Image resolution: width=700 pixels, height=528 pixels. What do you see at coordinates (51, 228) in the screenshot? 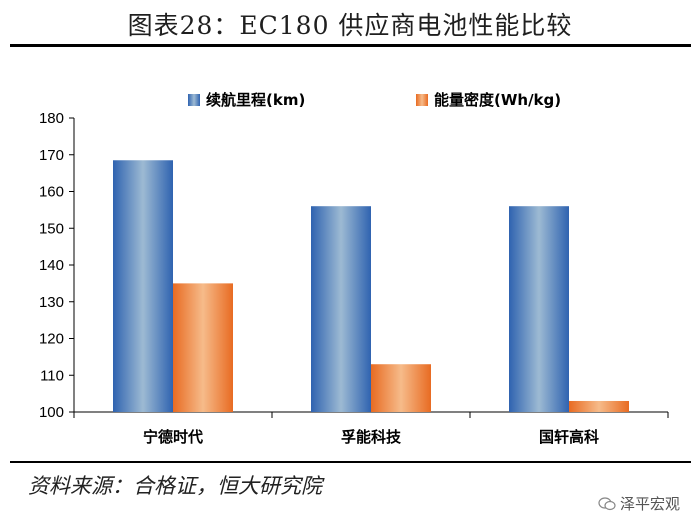
I see `y-tick-label: 150` at bounding box center [51, 228].